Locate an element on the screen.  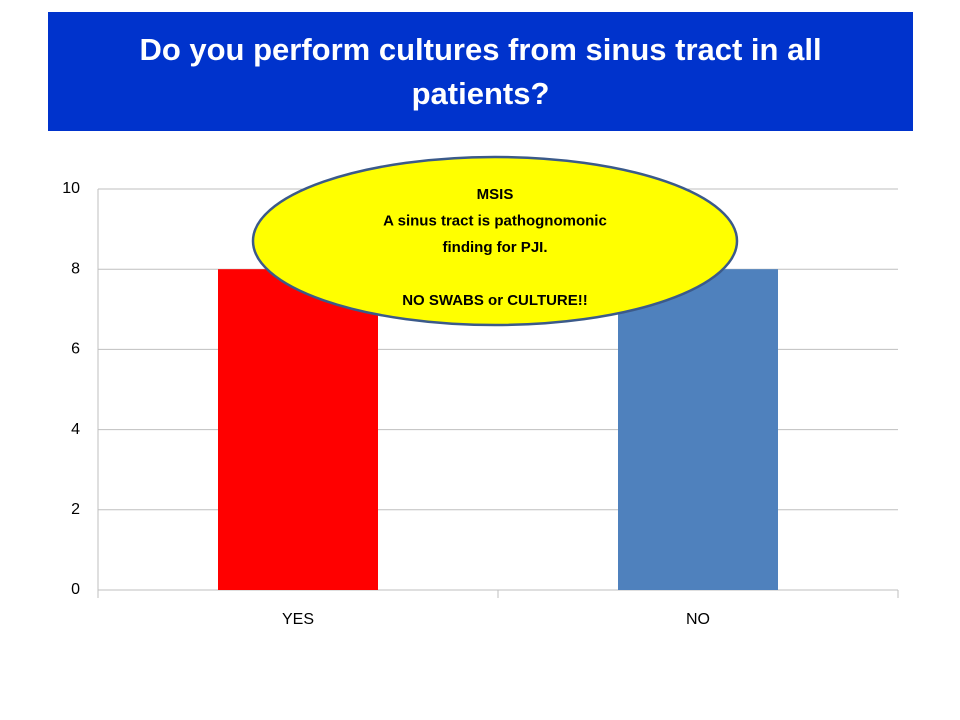
annotation-line: NO SWABS or CULTURE!! is located at coordinates (495, 300).